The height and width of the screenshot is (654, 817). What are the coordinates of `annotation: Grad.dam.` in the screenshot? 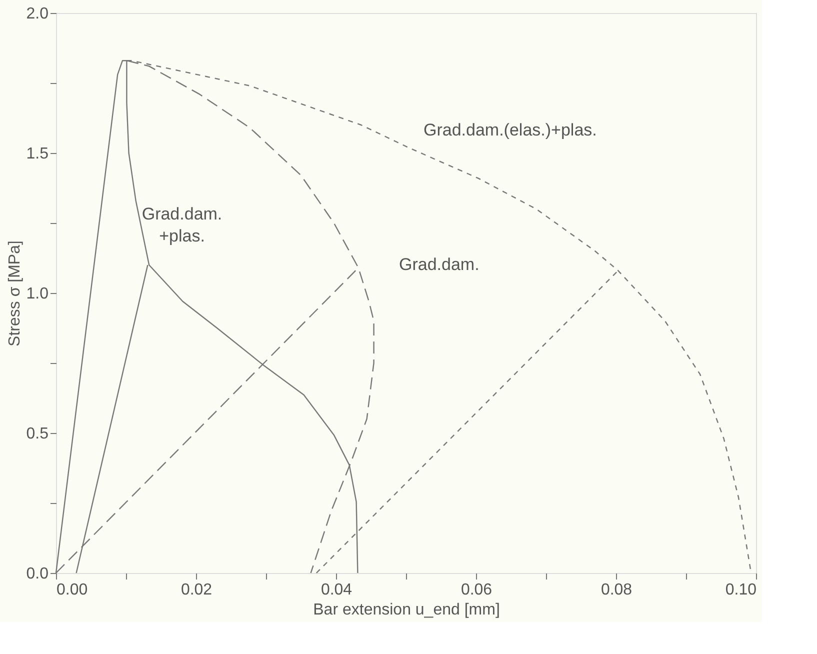 It's located at (439, 264).